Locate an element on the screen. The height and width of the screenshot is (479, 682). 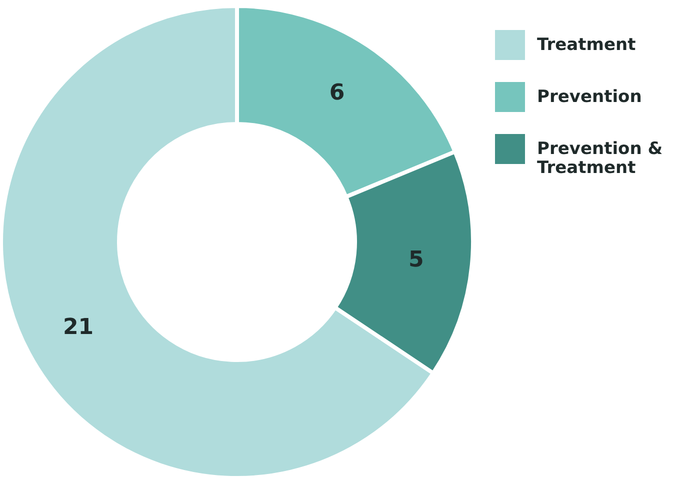
data-label: 5 is located at coordinates (416, 260).